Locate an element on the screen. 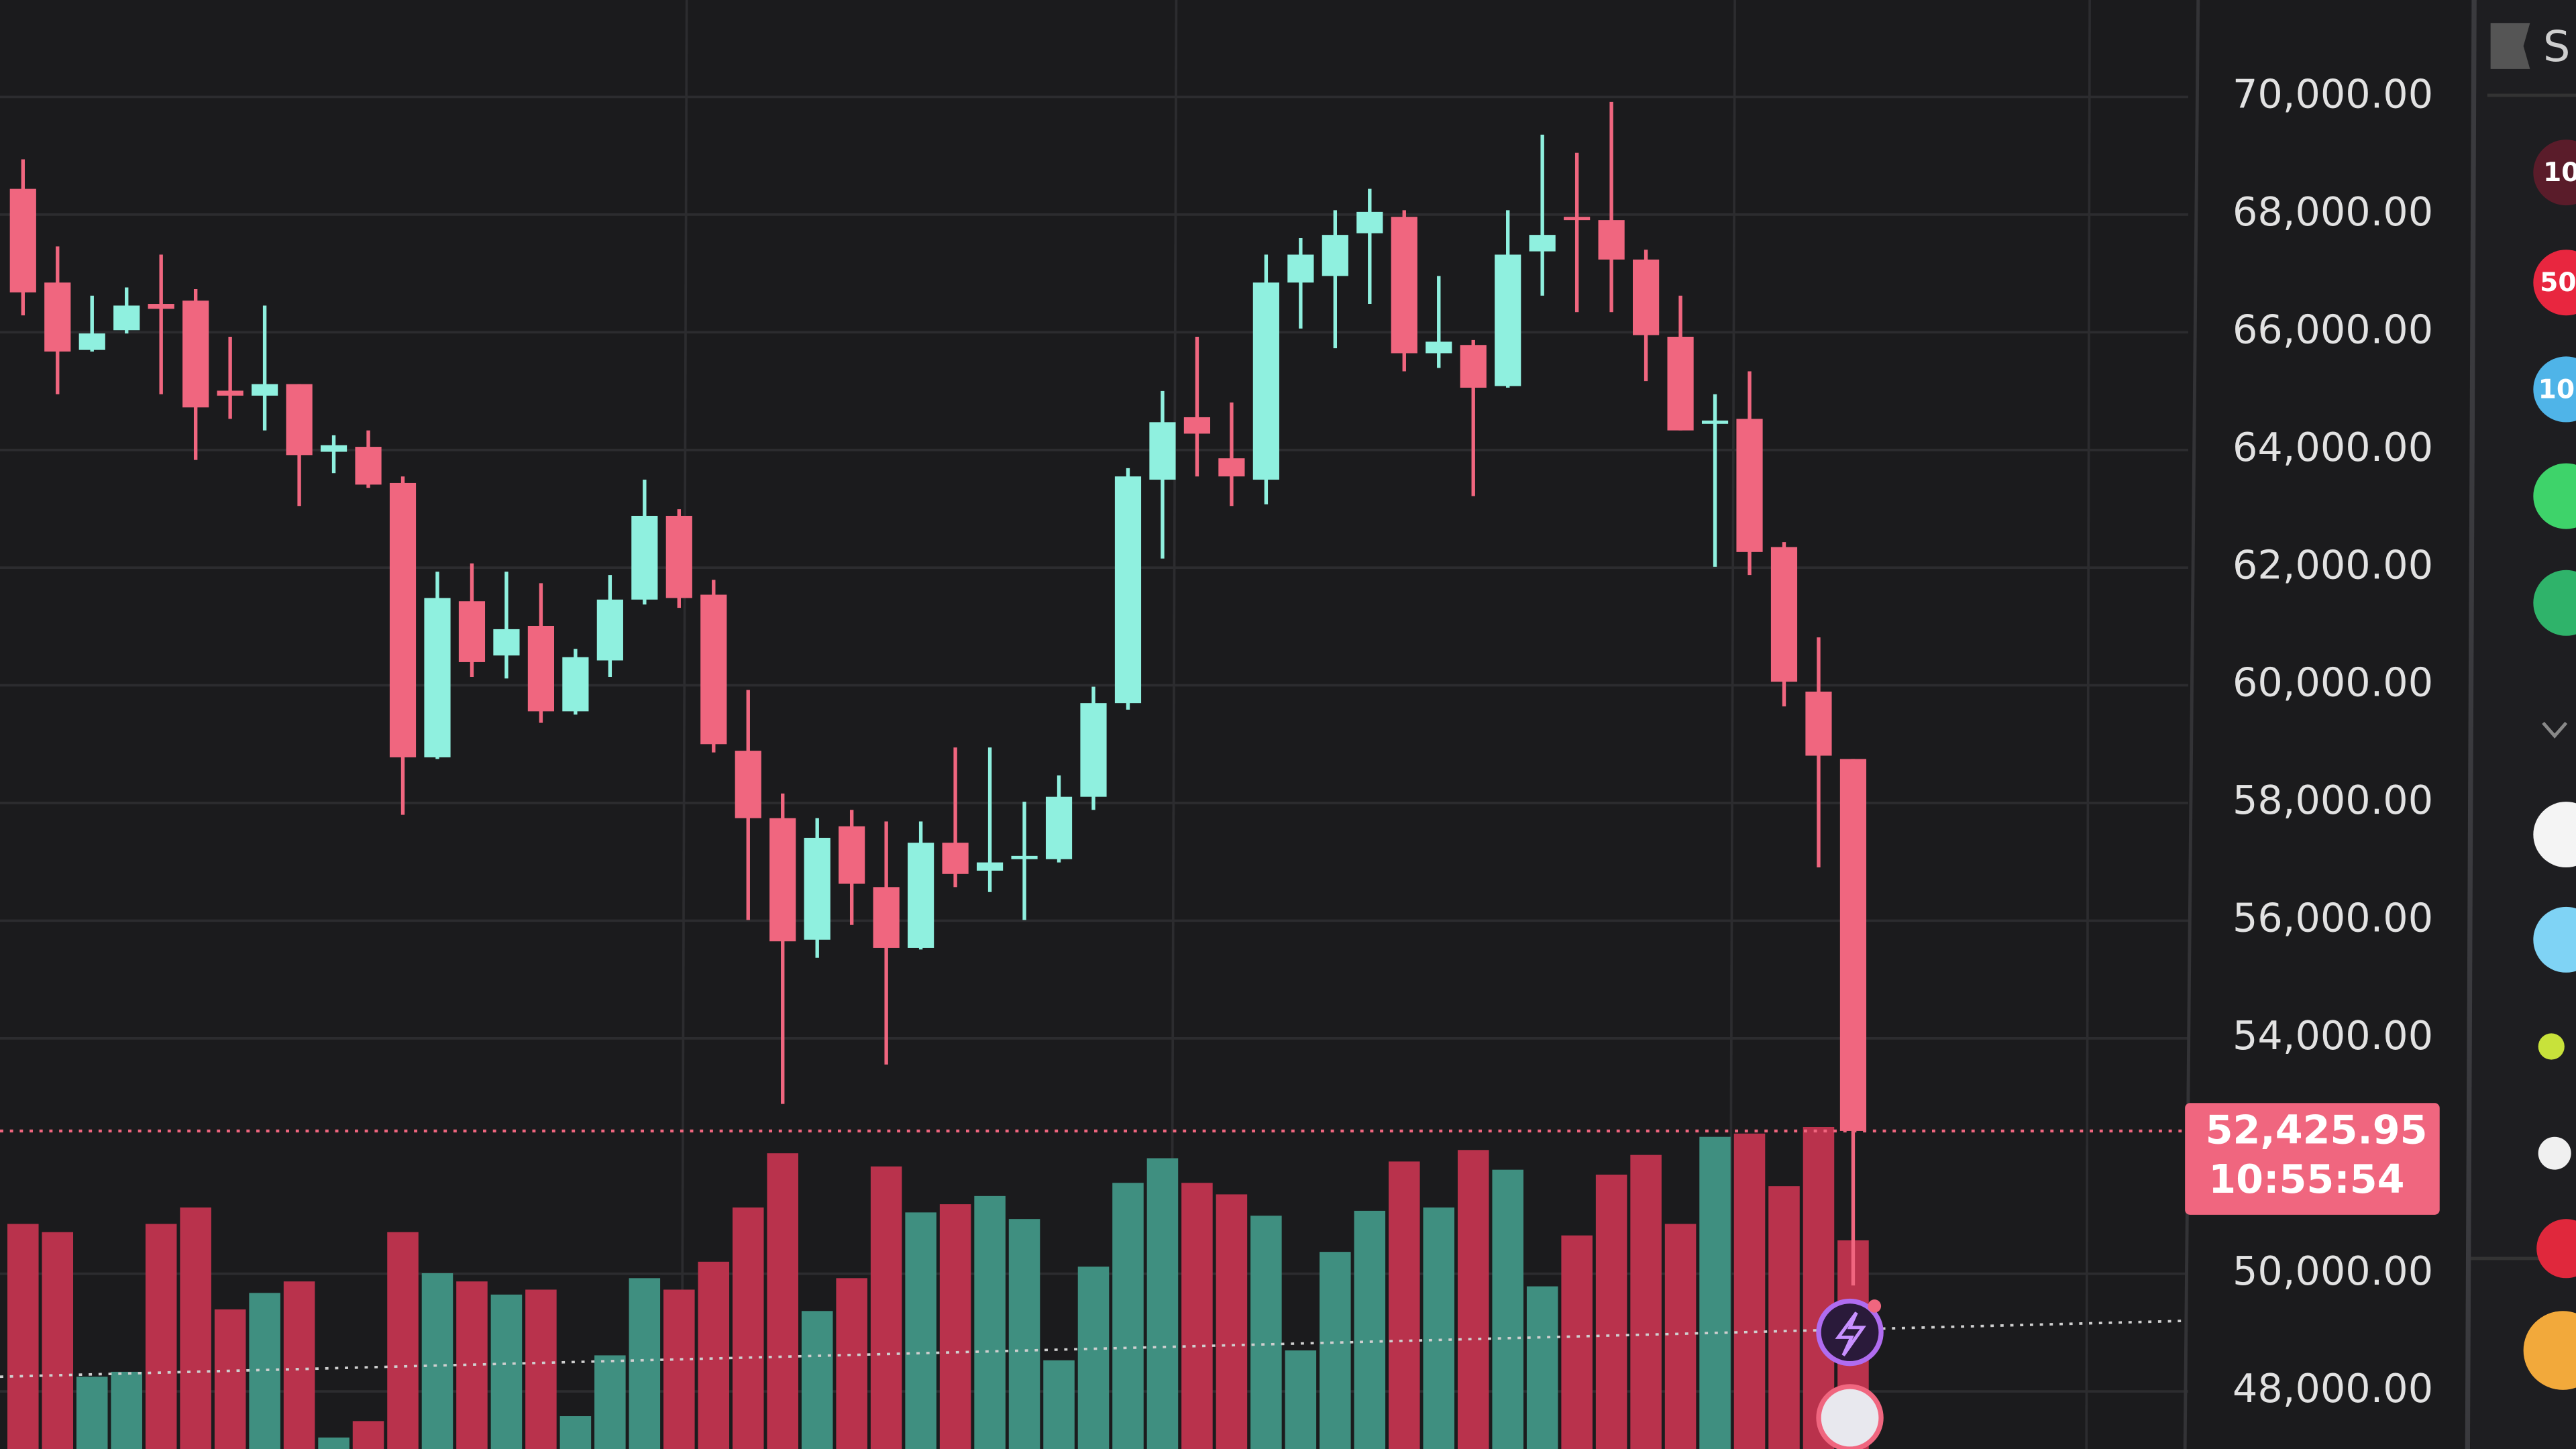  flag-icon is located at coordinates (1850, 1416).